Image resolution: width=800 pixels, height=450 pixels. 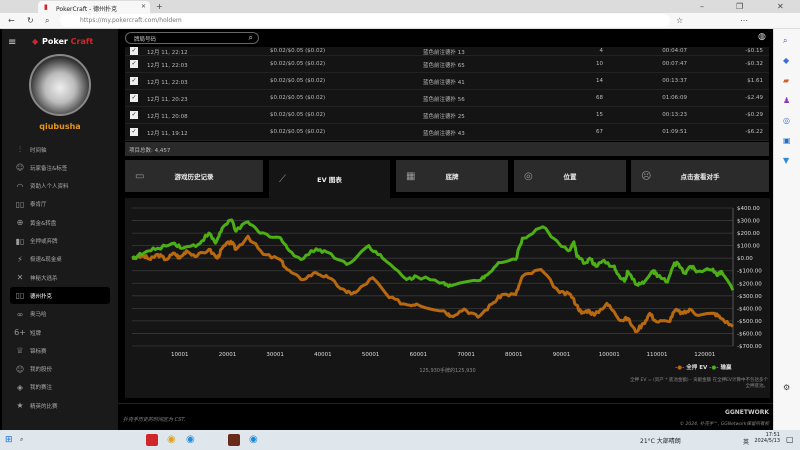 What do you see at coordinates (253, 439) in the screenshot?
I see `edge-taskbar-icon: ◉` at bounding box center [253, 439].